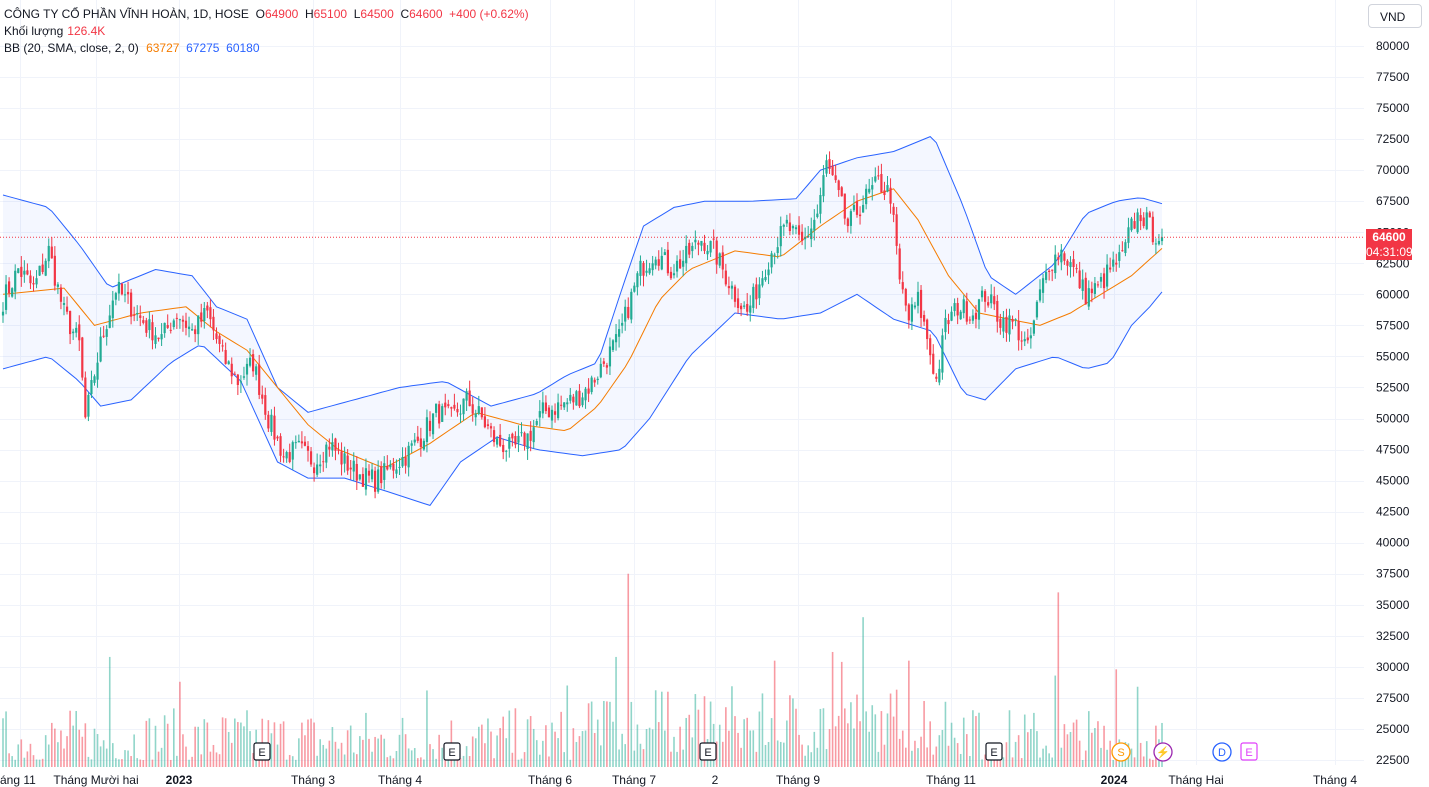 The image size is (1429, 787). I want to click on price-tick-label: 52500, so click(1393, 387).